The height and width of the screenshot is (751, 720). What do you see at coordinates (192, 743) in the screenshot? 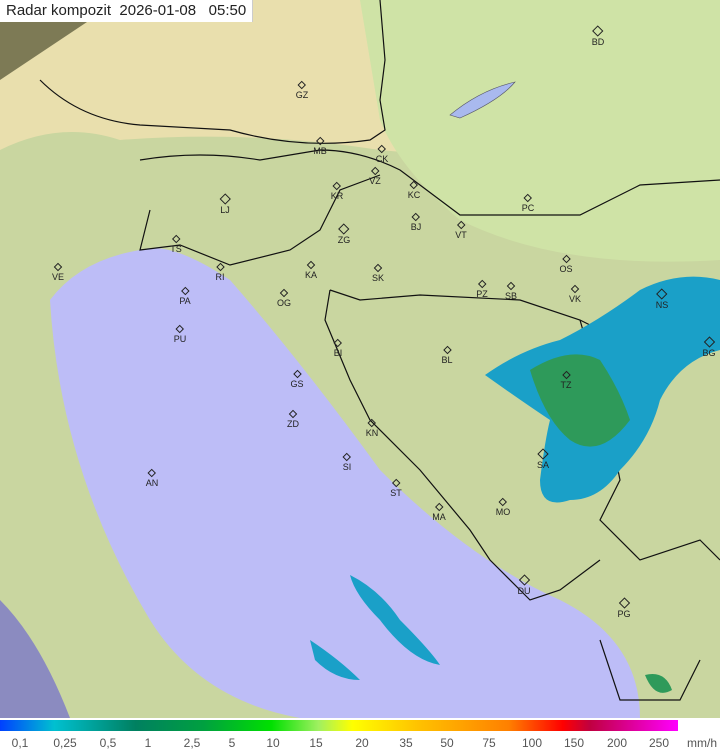
I see `legend-tick: 2,5` at bounding box center [192, 743].